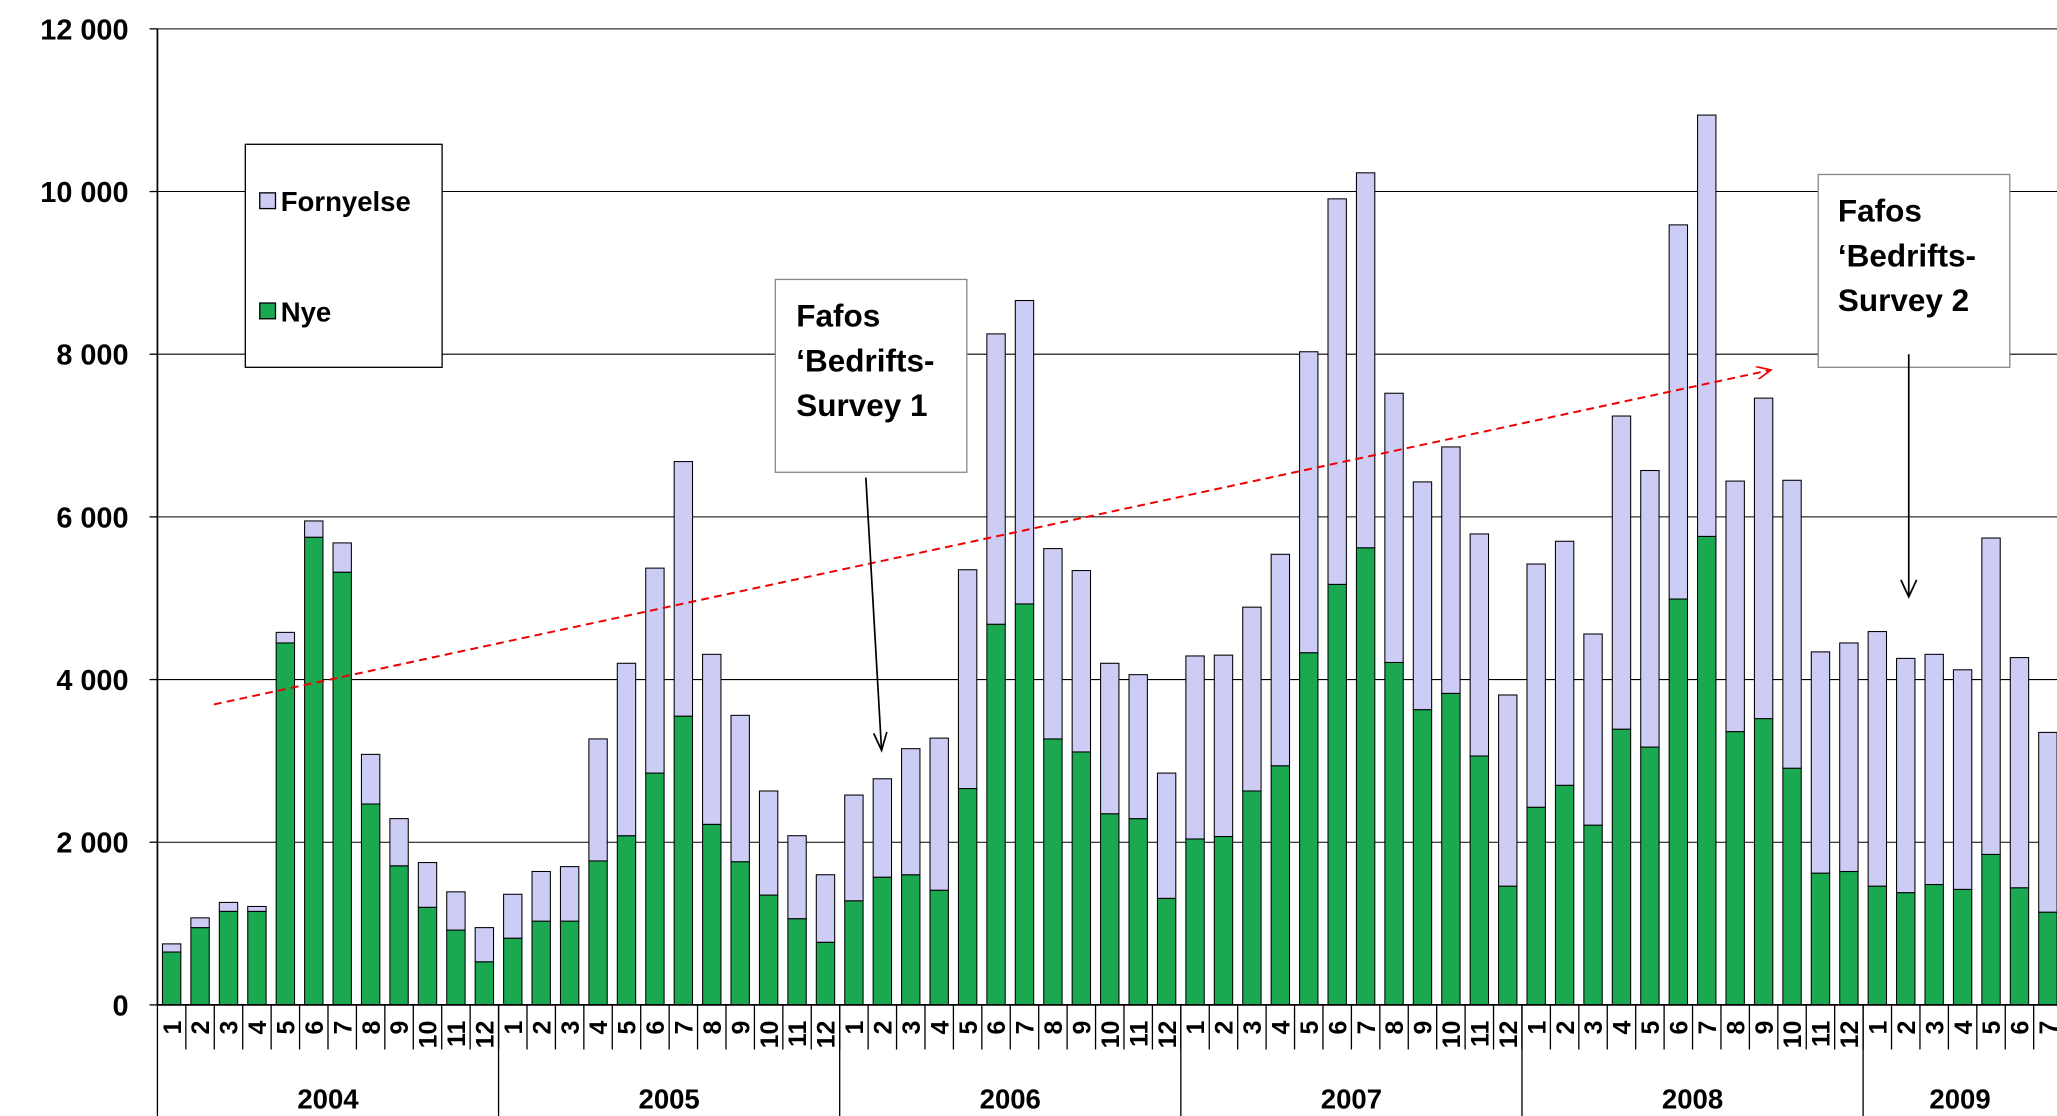  I want to click on x-tick-label: 12, so click(1168, 1035).